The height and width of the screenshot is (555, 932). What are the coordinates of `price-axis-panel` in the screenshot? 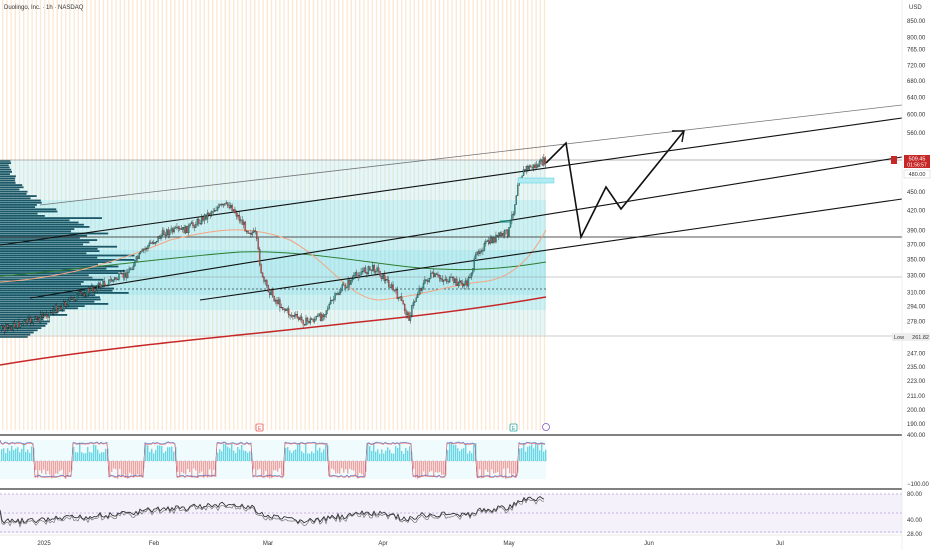 It's located at (917, 275).